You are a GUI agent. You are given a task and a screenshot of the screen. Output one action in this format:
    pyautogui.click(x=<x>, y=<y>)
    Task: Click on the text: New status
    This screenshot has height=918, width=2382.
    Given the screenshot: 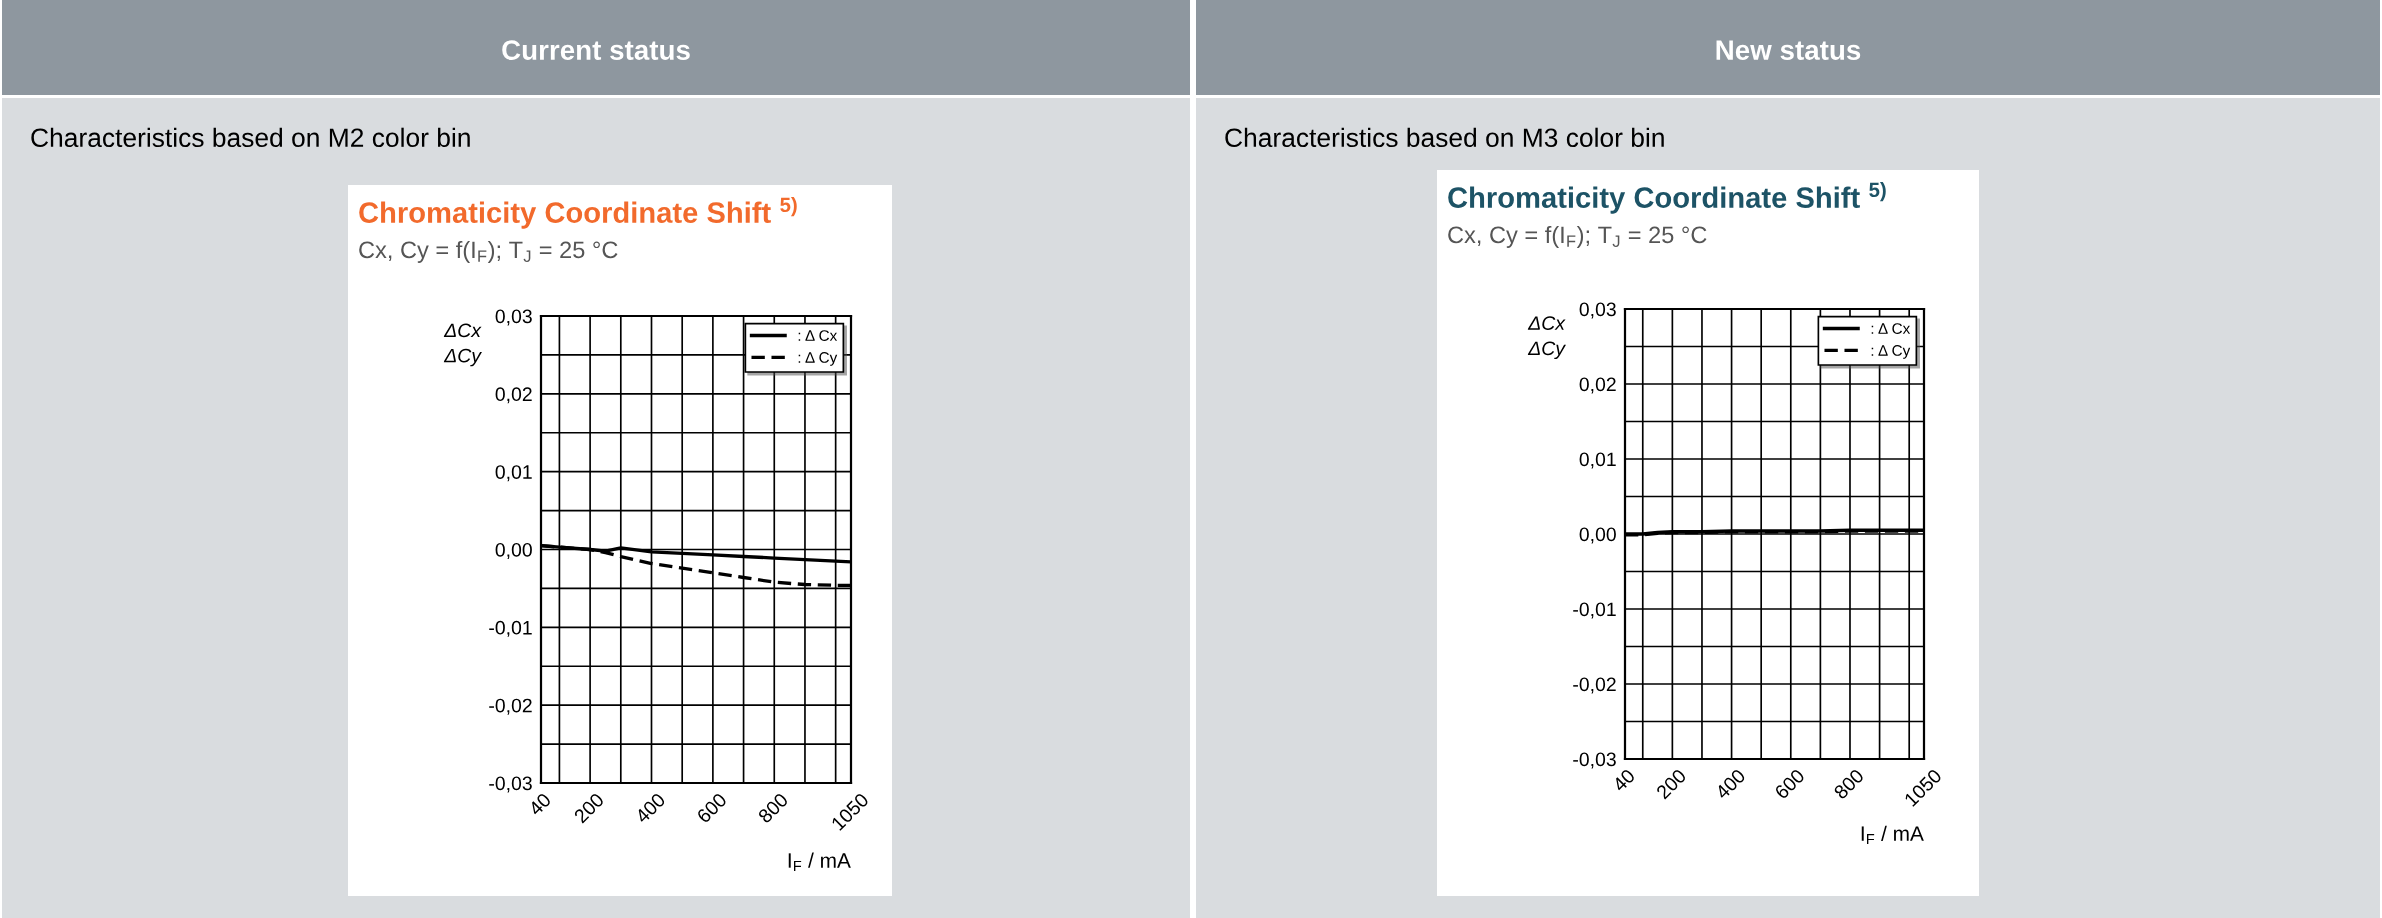 What is the action you would take?
    pyautogui.click(x=1788, y=50)
    